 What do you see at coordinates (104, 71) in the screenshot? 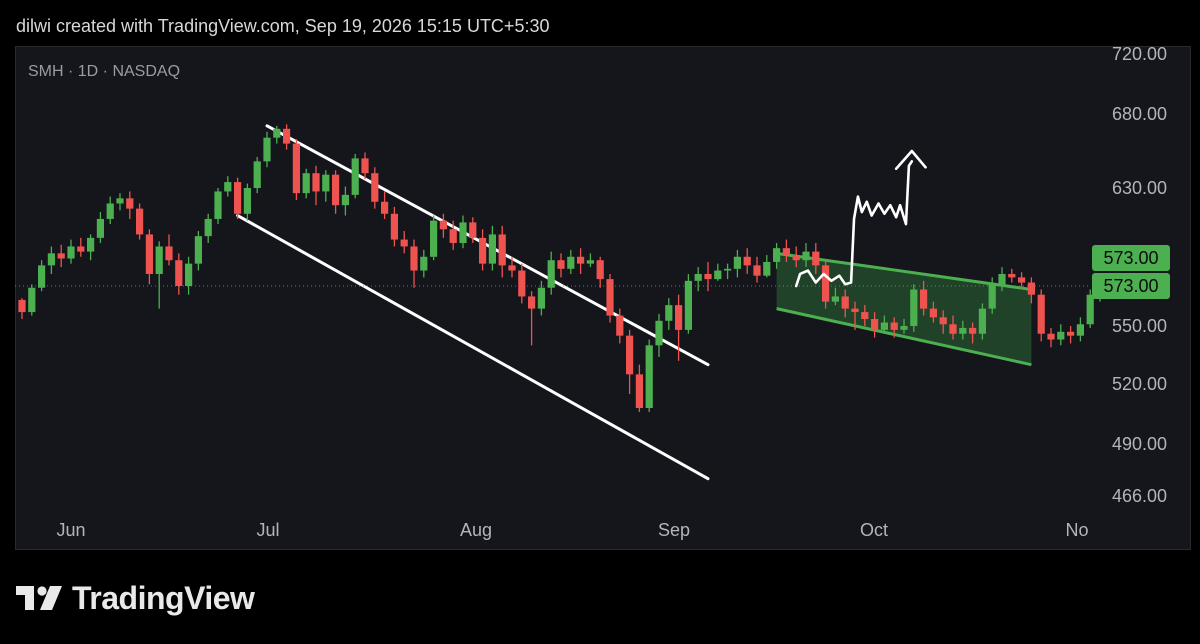
I see `symbol-label: SMH · 1D · NASDAQ` at bounding box center [104, 71].